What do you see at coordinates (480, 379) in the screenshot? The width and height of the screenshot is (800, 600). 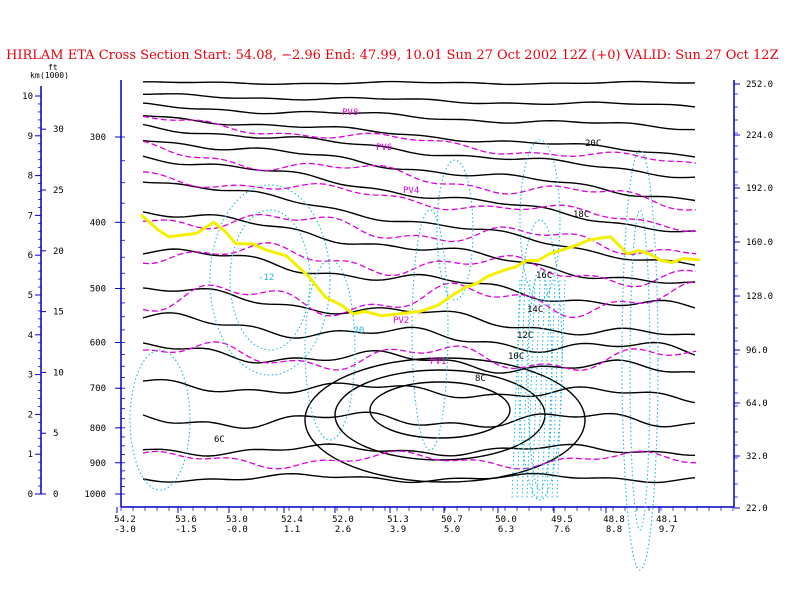 I see `isotherm-label: 8C` at bounding box center [480, 379].